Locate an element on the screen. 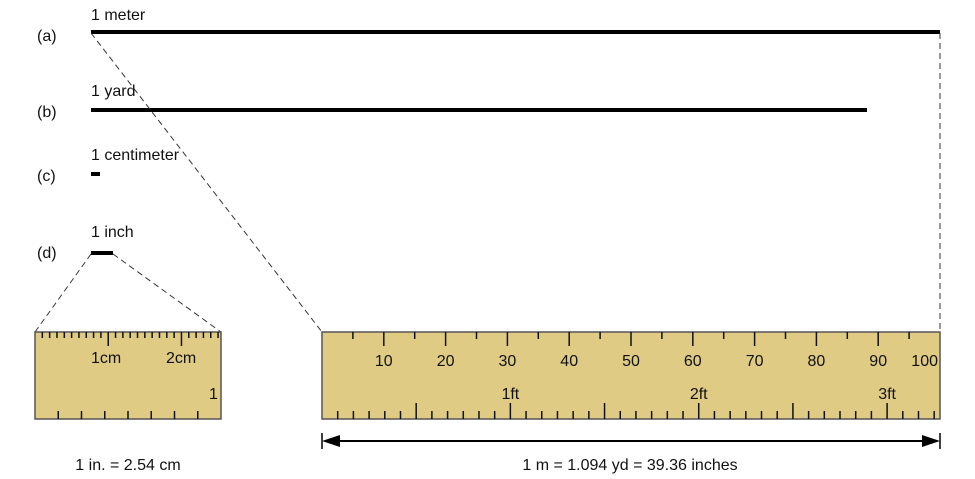  cm-label: 80 is located at coordinates (817, 361).